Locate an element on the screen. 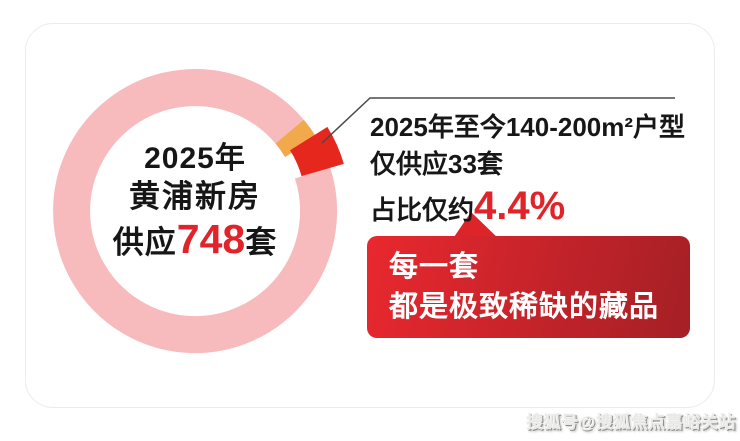 The height and width of the screenshot is (441, 740). pie-segment-red-exploded is located at coordinates (316, 151).